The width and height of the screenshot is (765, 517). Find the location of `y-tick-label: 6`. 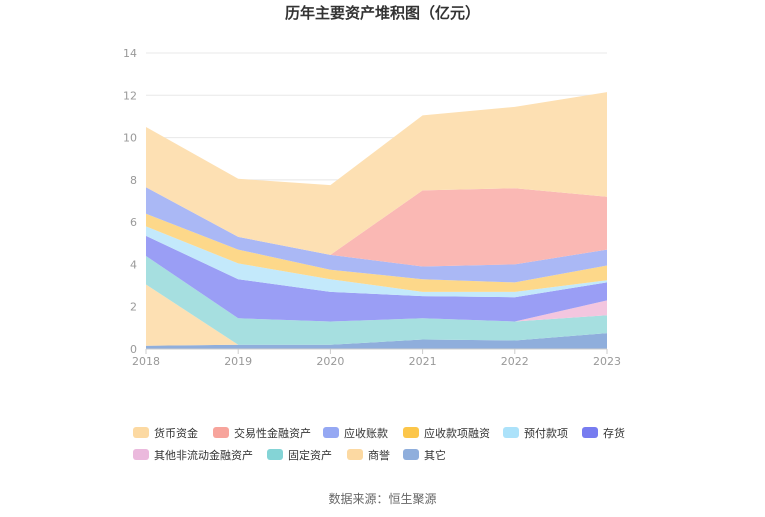

y-tick-label: 6 is located at coordinates (133, 222).